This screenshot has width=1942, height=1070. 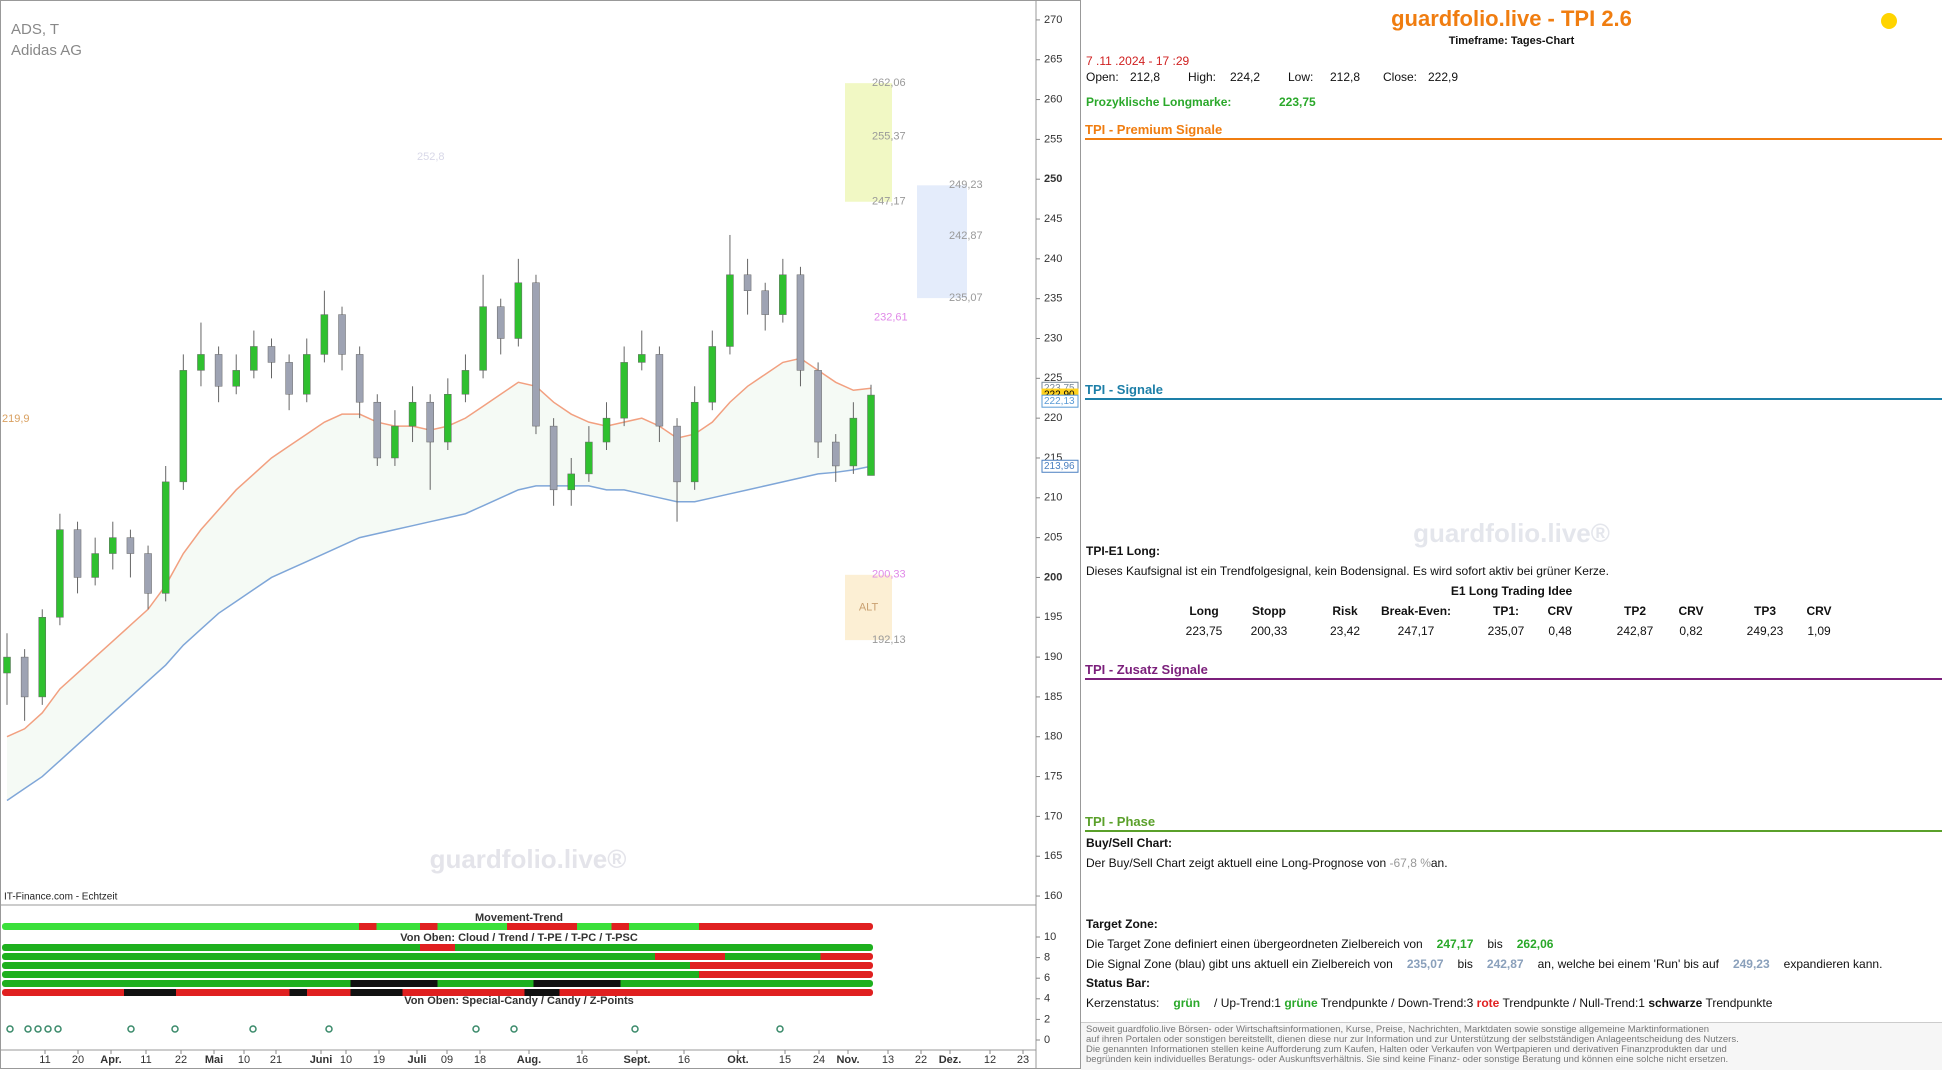 What do you see at coordinates (1047, 958) in the screenshot?
I see `indicator-tick-label: 8` at bounding box center [1047, 958].